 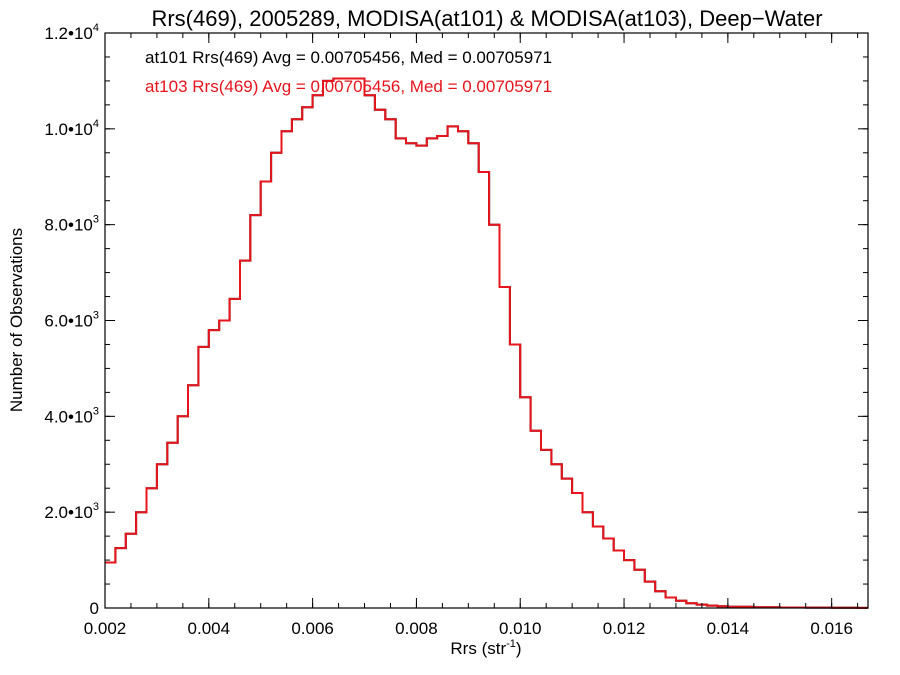 What do you see at coordinates (105, 628) in the screenshot?
I see `x-tick-label: 0.002` at bounding box center [105, 628].